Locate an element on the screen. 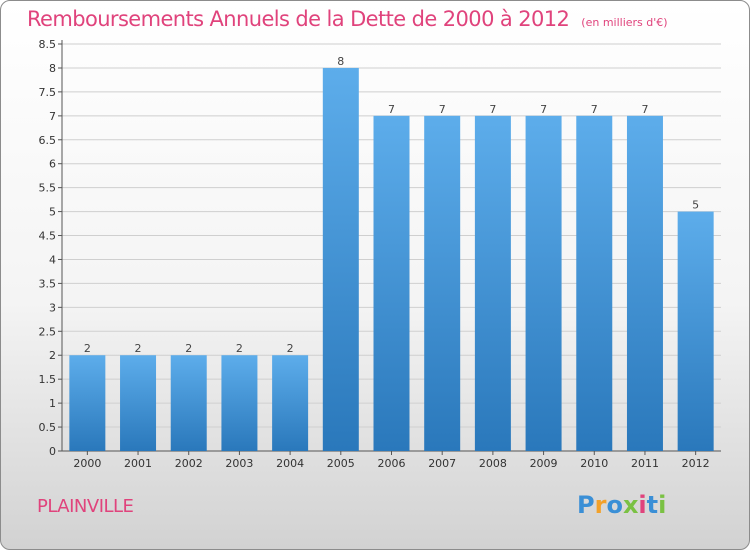 This screenshot has height=550, width=750. commune-name: PLAINVILLE is located at coordinates (85, 506).